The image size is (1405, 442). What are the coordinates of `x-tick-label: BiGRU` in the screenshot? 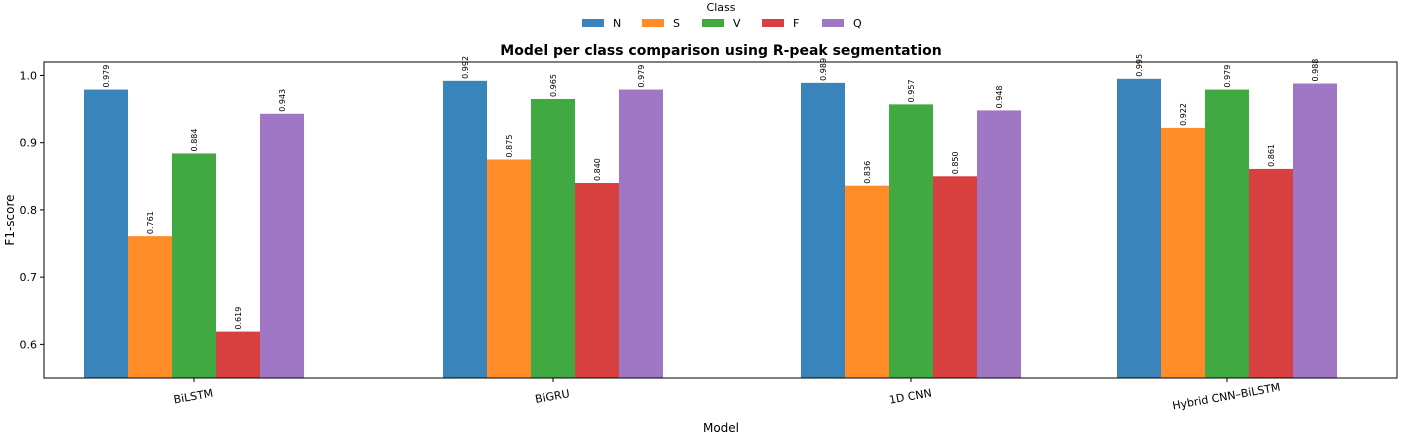 It's located at (552, 396).